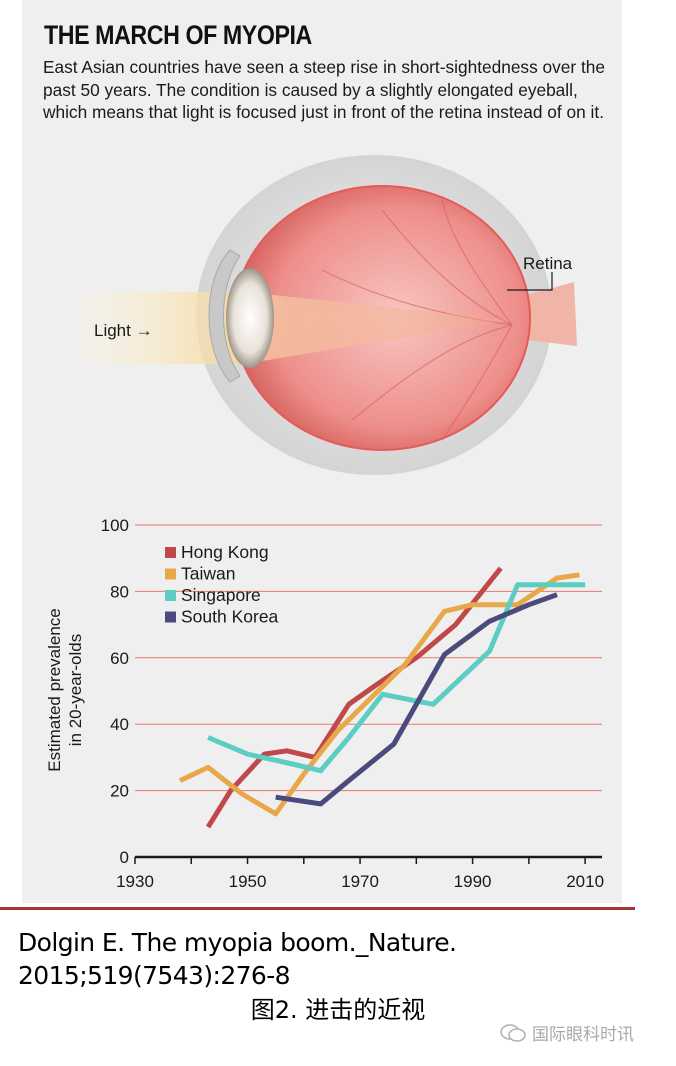 The height and width of the screenshot is (1066, 676). What do you see at coordinates (250, 318) in the screenshot?
I see `lens-shape` at bounding box center [250, 318].